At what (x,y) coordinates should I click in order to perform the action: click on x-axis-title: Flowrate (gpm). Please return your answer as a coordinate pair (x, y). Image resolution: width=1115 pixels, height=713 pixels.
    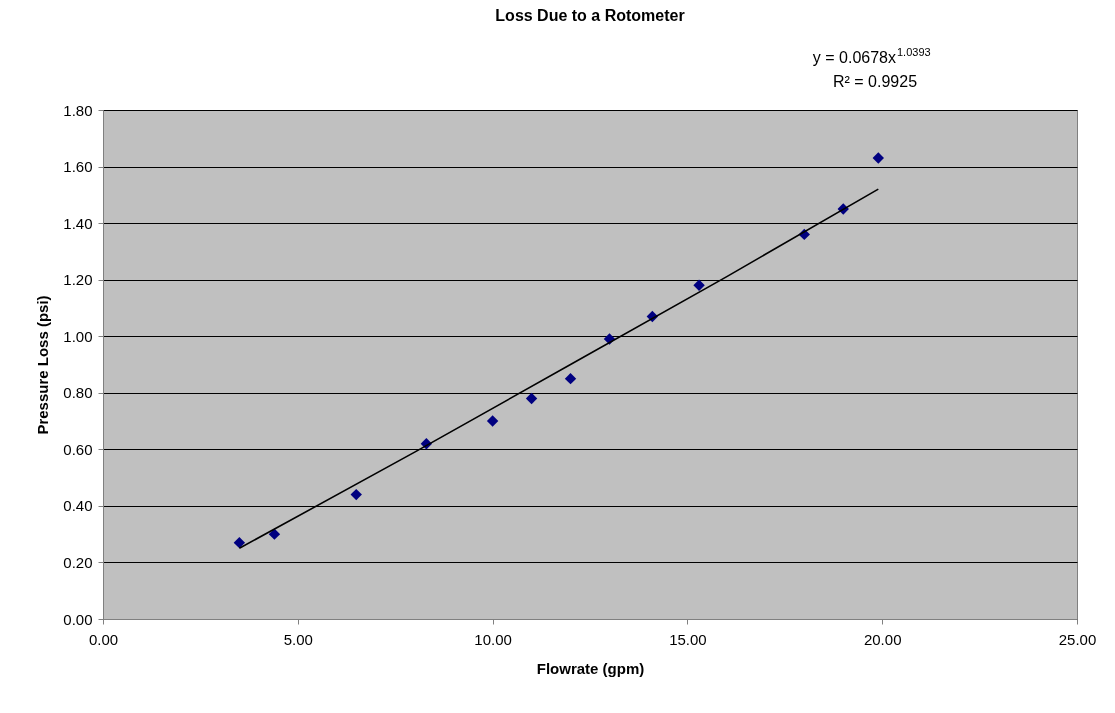
    Looking at the image, I should click on (590, 668).